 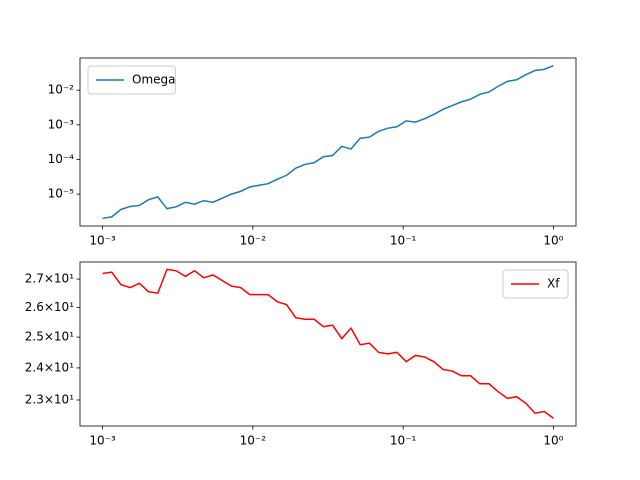 I want to click on legend-label: Xf, so click(x=553, y=284).